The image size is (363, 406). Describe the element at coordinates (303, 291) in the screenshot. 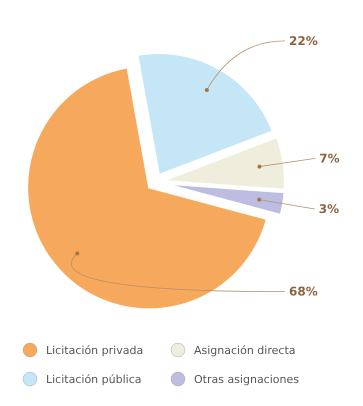

I see `data-label: 68%` at that location.